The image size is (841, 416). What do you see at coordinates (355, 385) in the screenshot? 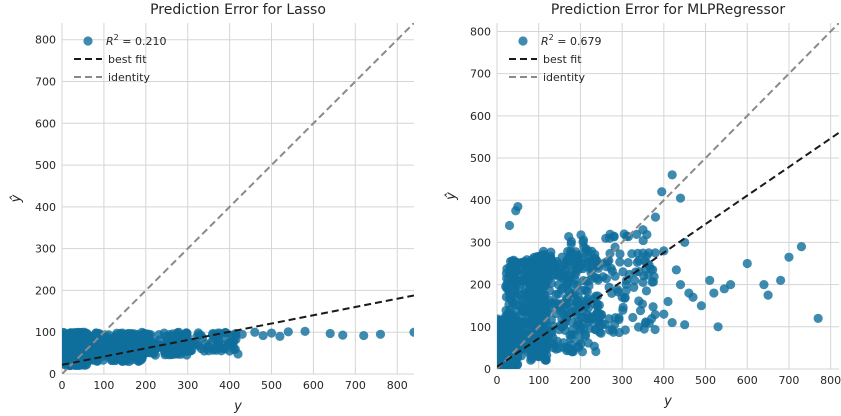
I see `x-tick-label: 700` at bounding box center [355, 385].